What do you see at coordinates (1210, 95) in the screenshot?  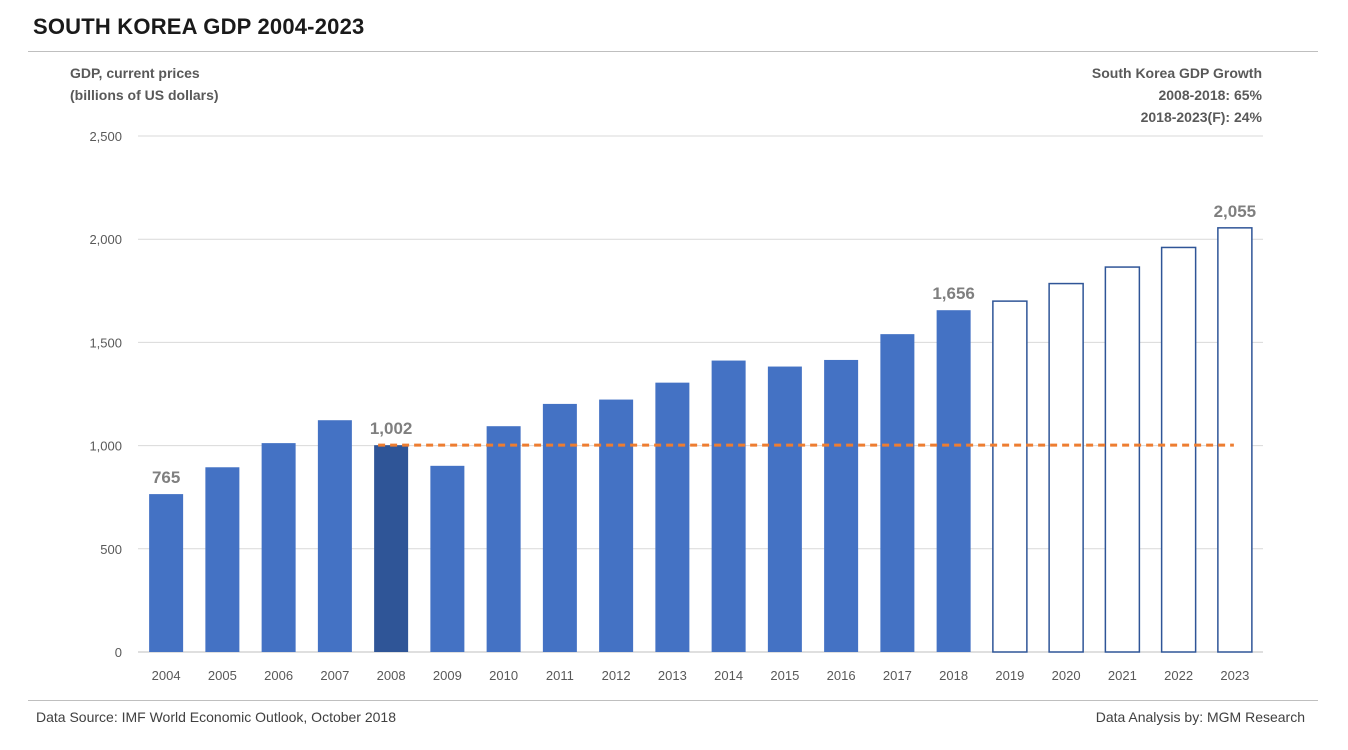 I see `growth-line-2008-2018: 2008-2018: 65%` at bounding box center [1210, 95].